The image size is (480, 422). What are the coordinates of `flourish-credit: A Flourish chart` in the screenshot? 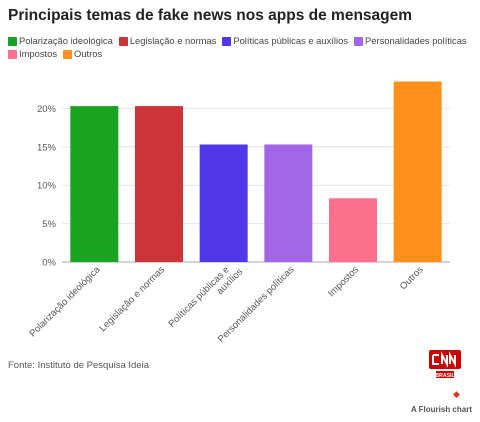 It's located at (441, 409).